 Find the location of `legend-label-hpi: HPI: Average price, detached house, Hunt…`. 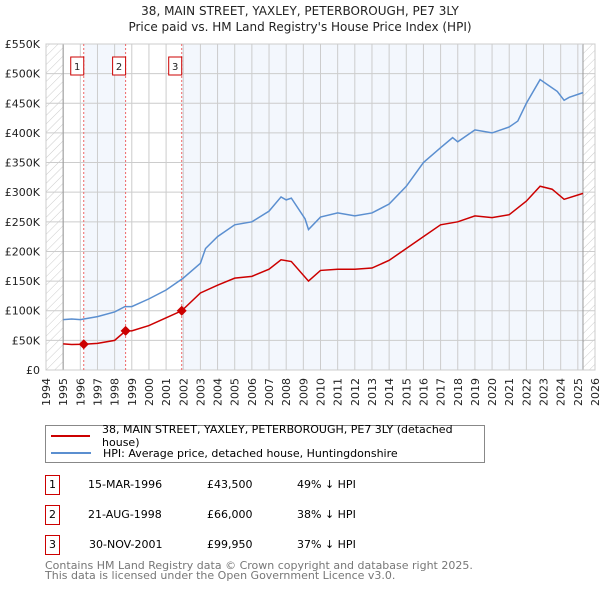

legend-label-hpi: HPI: Average price, detached house, Hunt… is located at coordinates (250, 453).